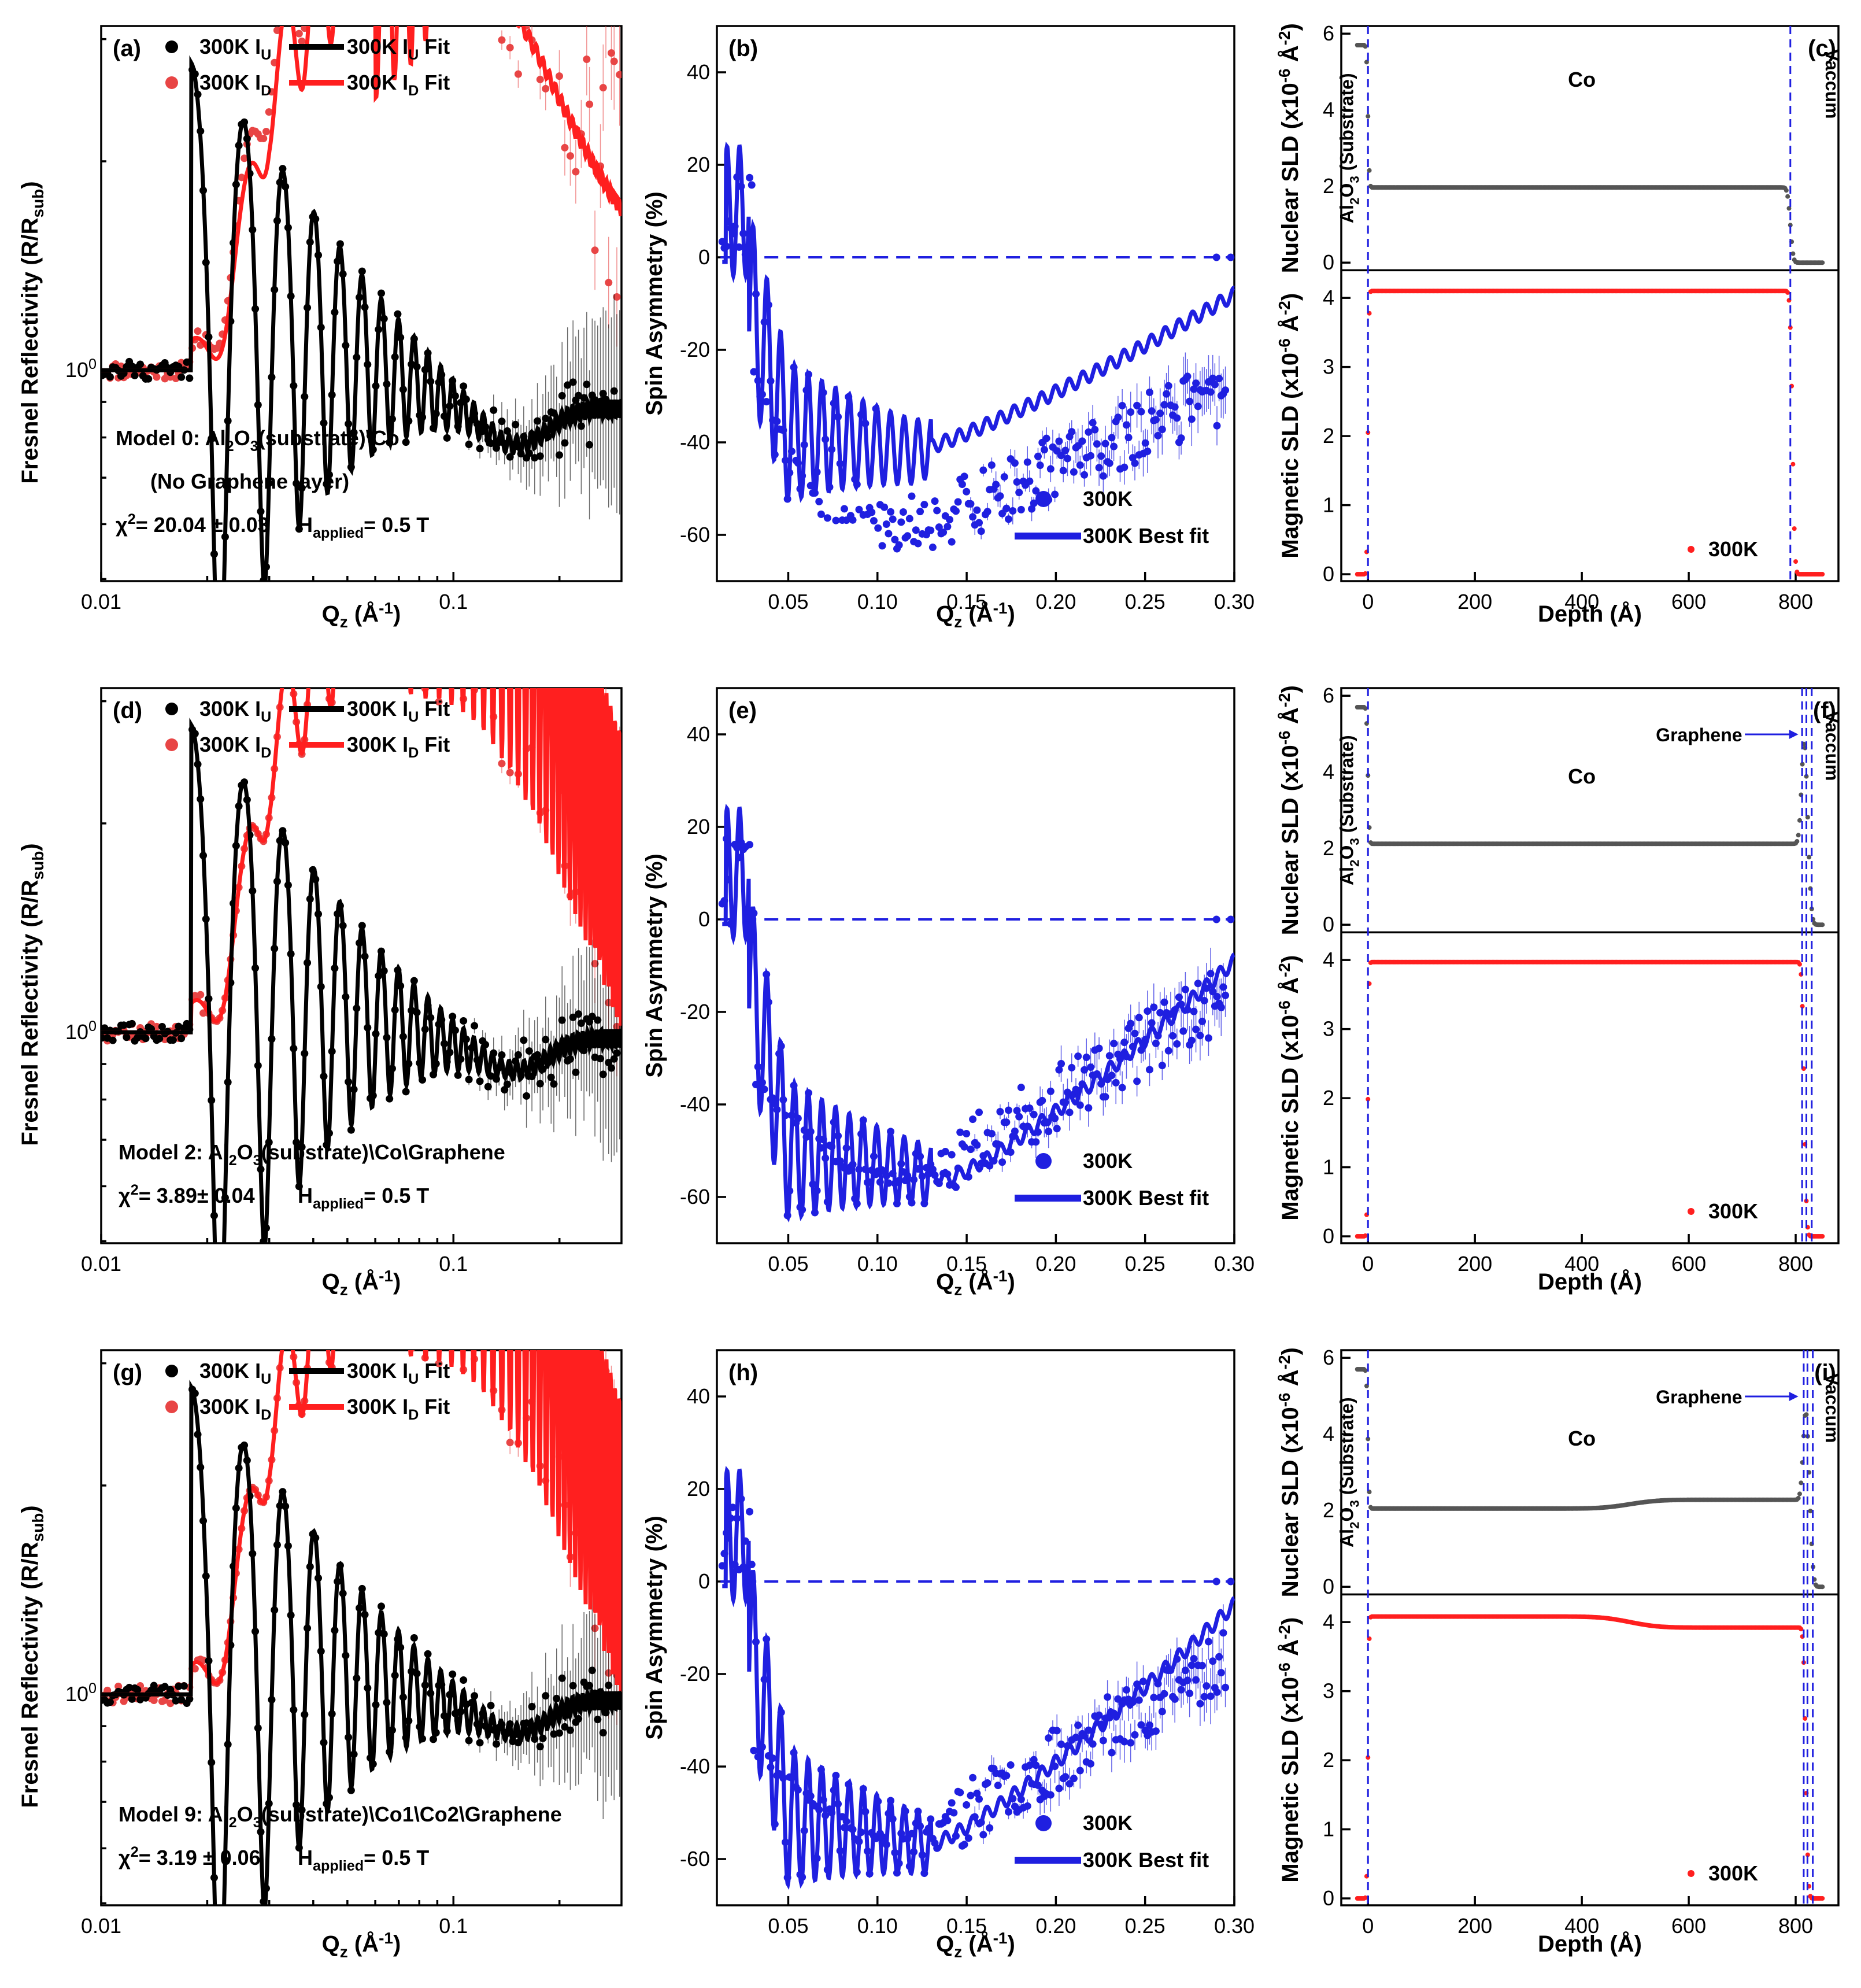 Image resolution: width=1861 pixels, height=1988 pixels. What do you see at coordinates (171, 1371) in the screenshot?
I see `legend-marker` at bounding box center [171, 1371].